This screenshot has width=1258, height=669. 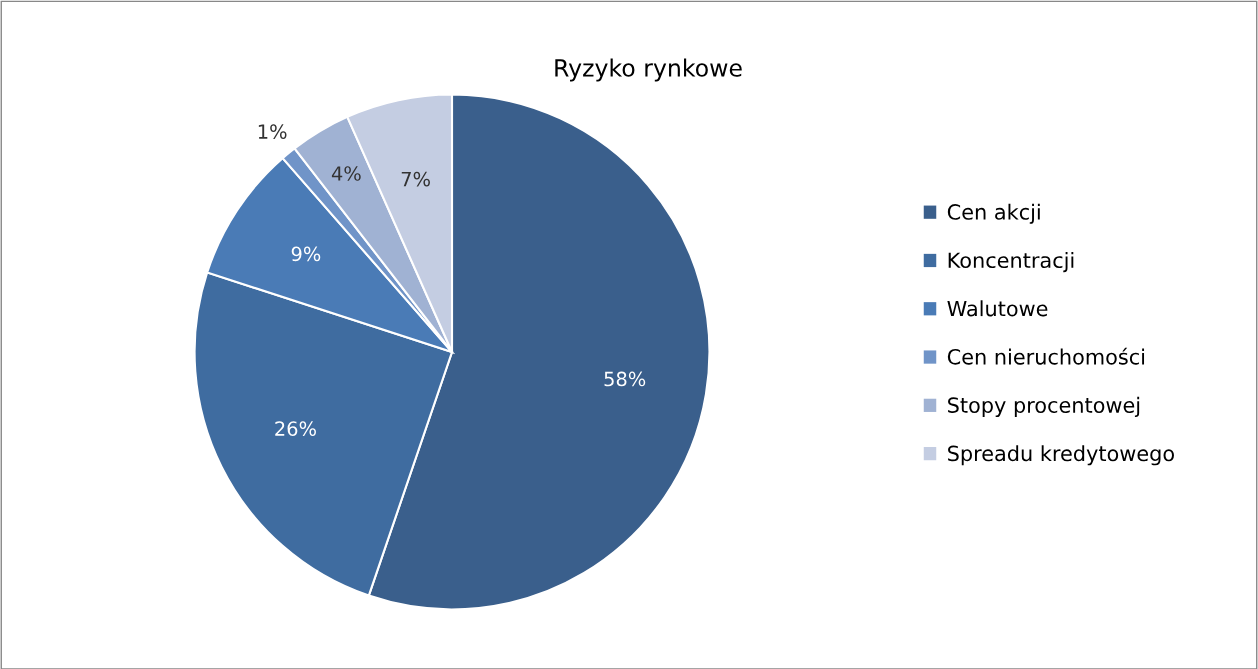 What do you see at coordinates (648, 70) in the screenshot?
I see `chart-title: Ryzyko rynkowe` at bounding box center [648, 70].